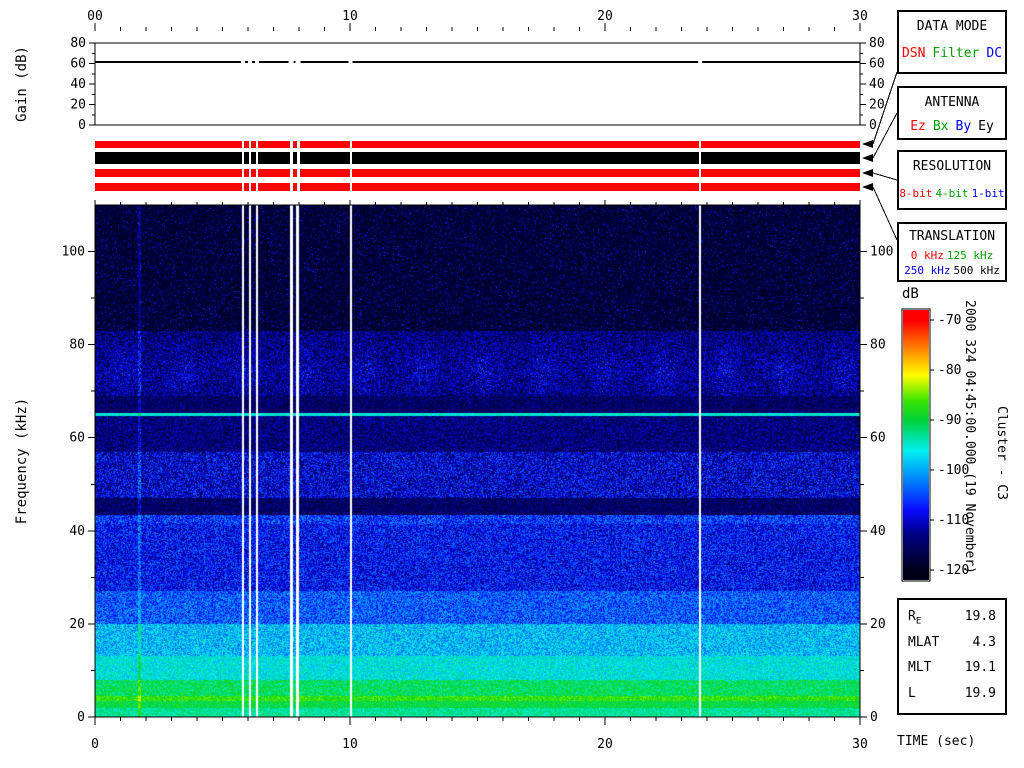 The height and width of the screenshot is (768, 1024). I want to click on status-bar-antenna, so click(477, 158).